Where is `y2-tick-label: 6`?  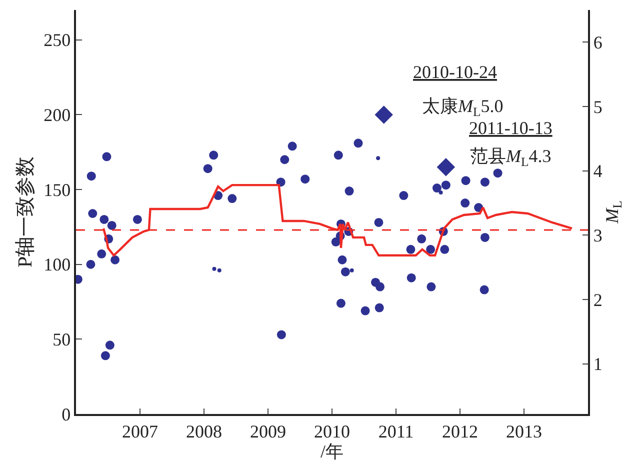 y2-tick-label: 6 is located at coordinates (597, 42).